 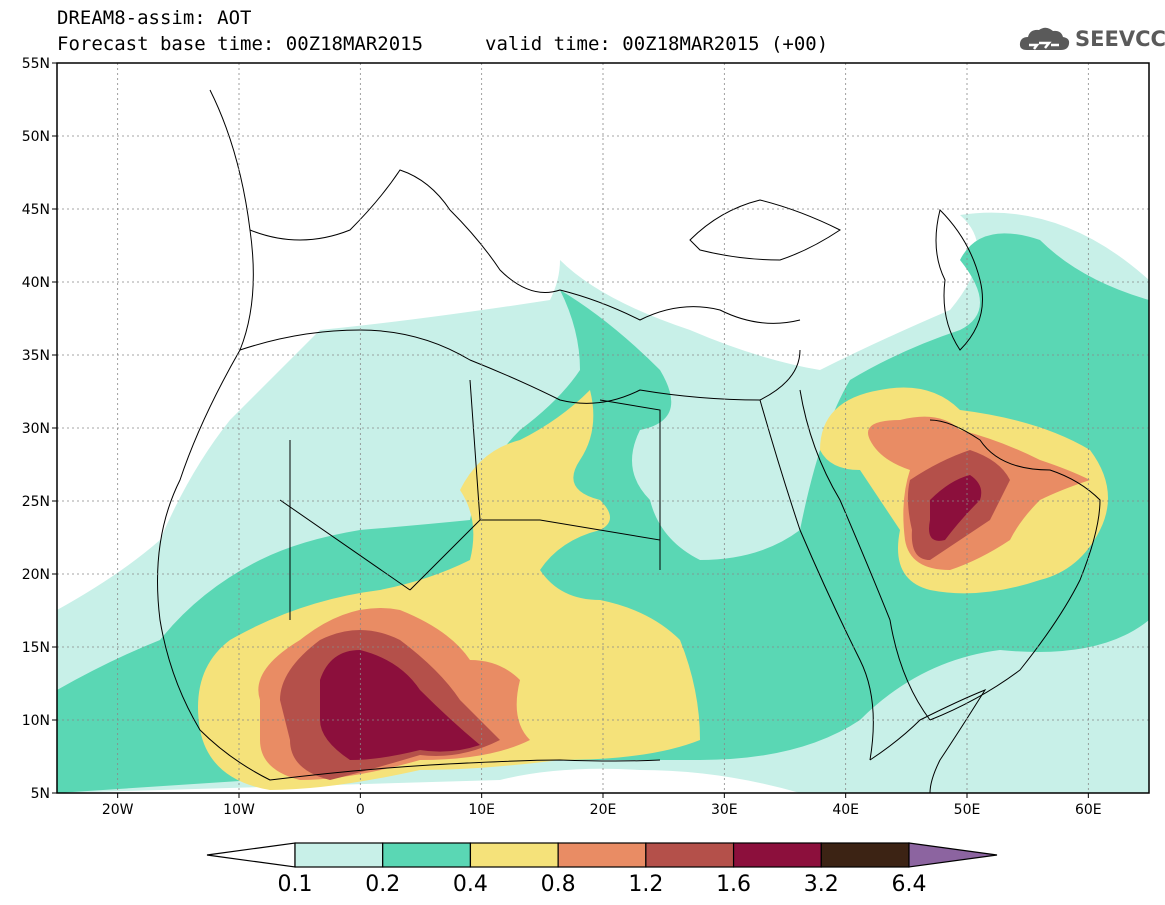 What do you see at coordinates (1015, 570) in the screenshot?
I see `coast-arabia` at bounding box center [1015, 570].